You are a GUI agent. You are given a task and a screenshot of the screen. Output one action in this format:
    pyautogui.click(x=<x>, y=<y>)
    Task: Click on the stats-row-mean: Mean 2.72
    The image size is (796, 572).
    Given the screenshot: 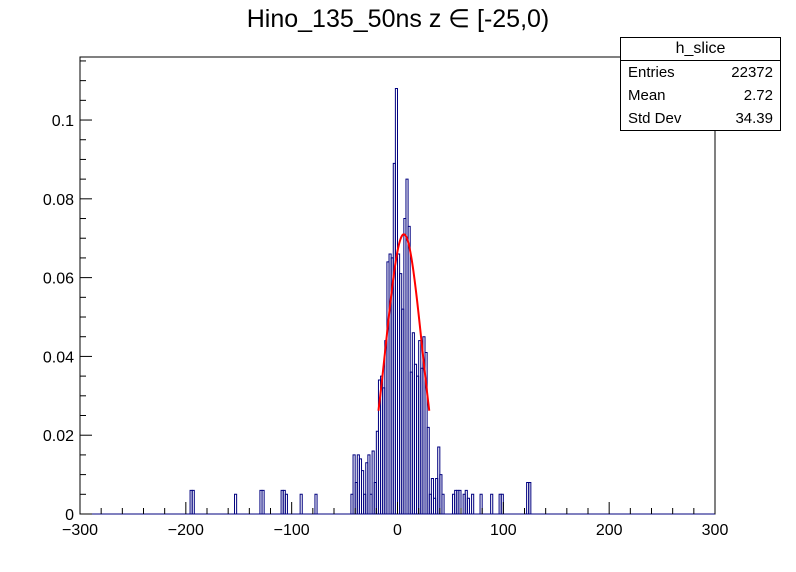 What is the action you would take?
    pyautogui.click(x=700, y=95)
    